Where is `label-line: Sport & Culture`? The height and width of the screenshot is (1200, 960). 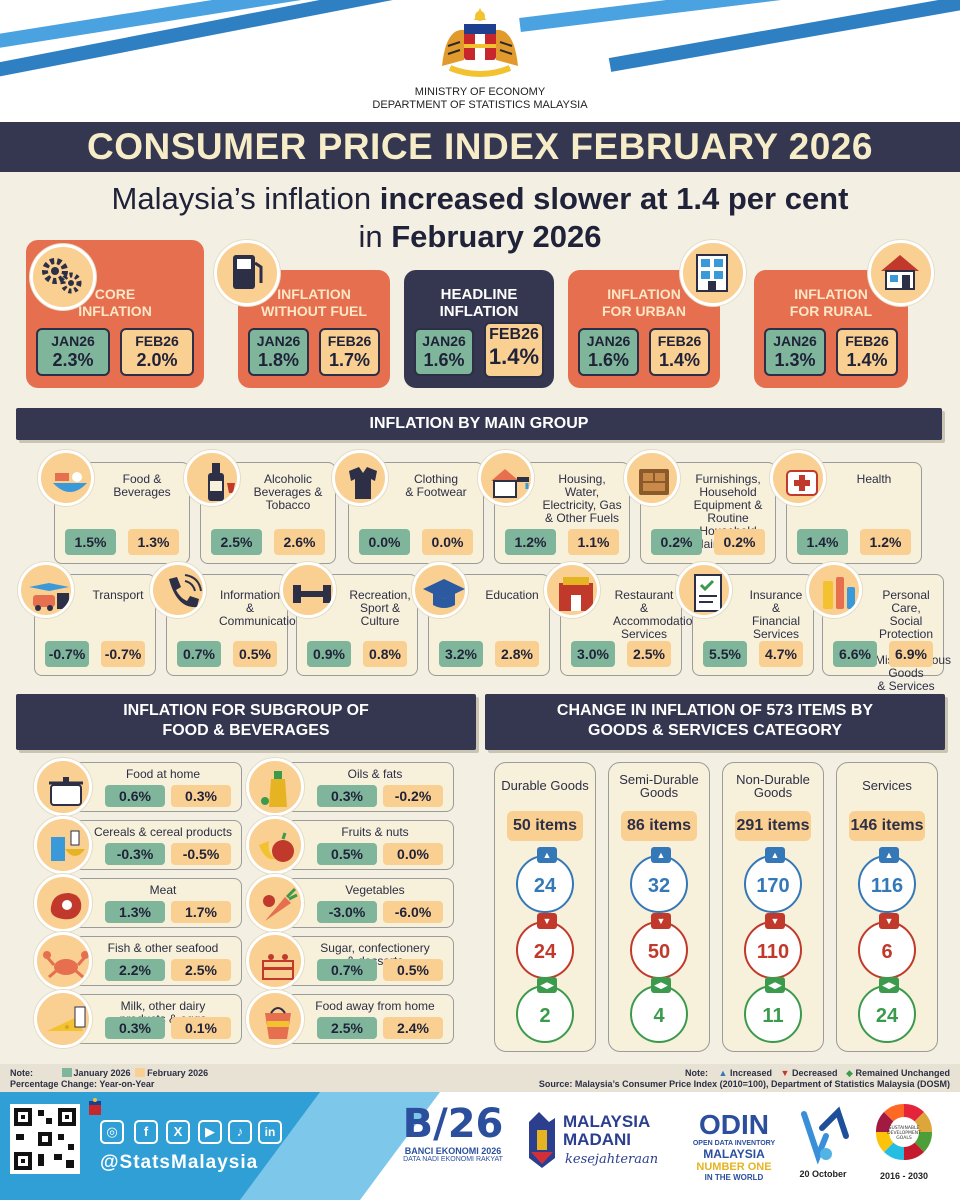
label-line: Sport & Culture is located at coordinates (380, 614).